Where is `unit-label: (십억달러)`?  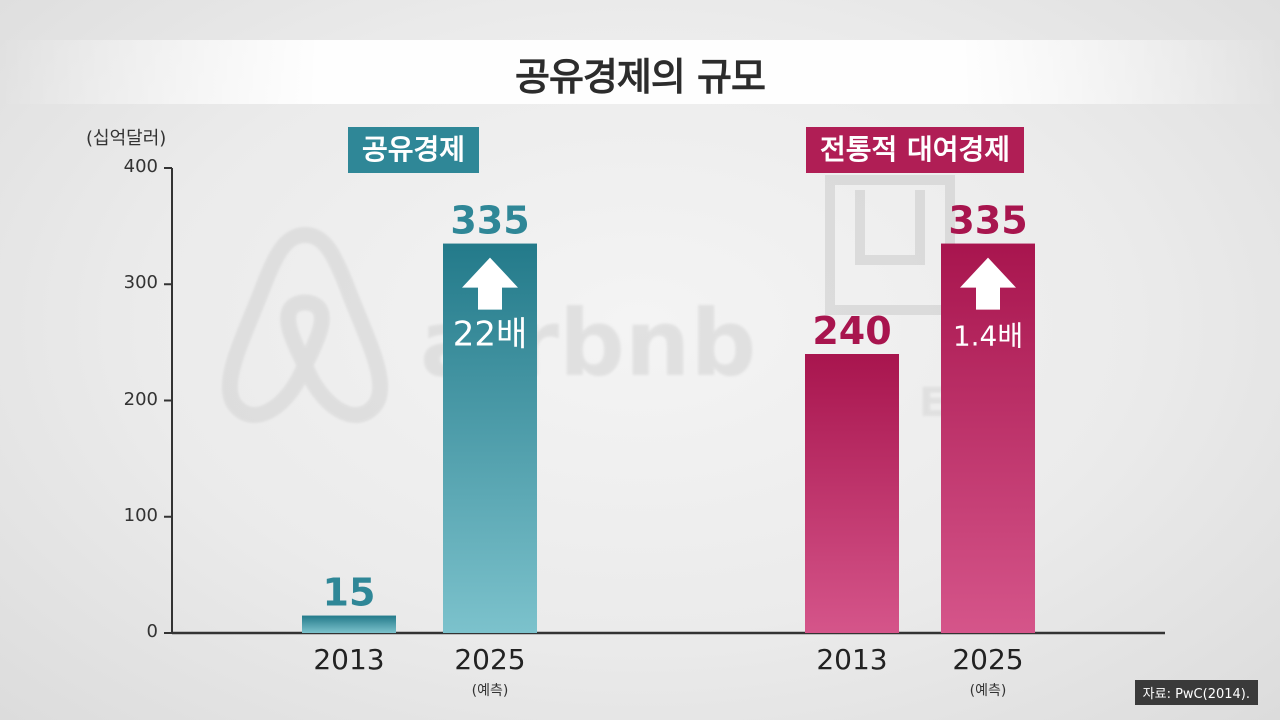 unit-label: (십억달러) is located at coordinates (126, 138).